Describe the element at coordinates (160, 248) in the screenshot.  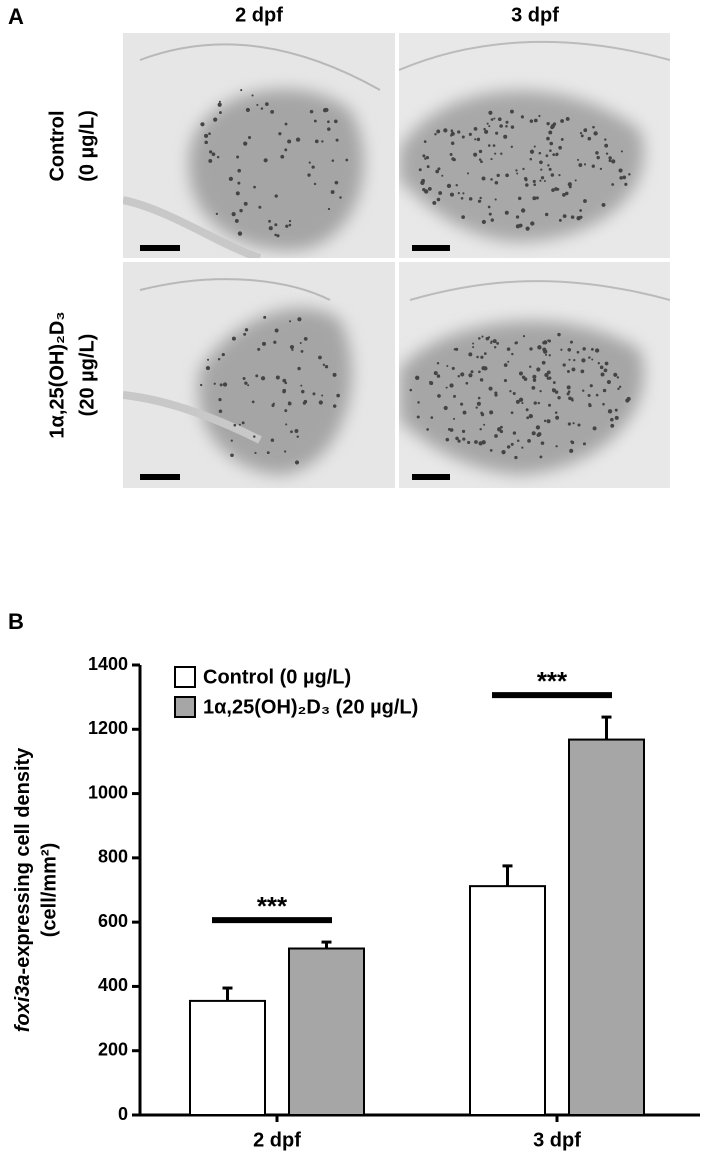
I see `scale-bar` at that location.